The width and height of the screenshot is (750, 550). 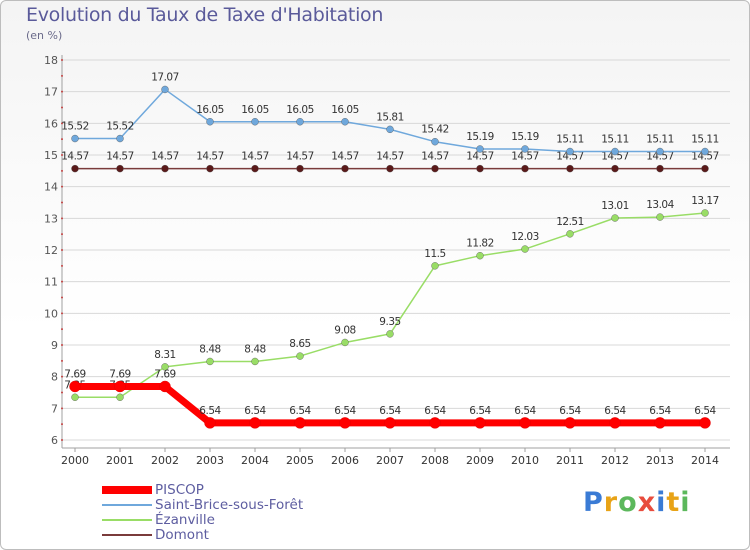 What do you see at coordinates (209, 349) in the screenshot?
I see `data-label: 8.48` at bounding box center [209, 349].